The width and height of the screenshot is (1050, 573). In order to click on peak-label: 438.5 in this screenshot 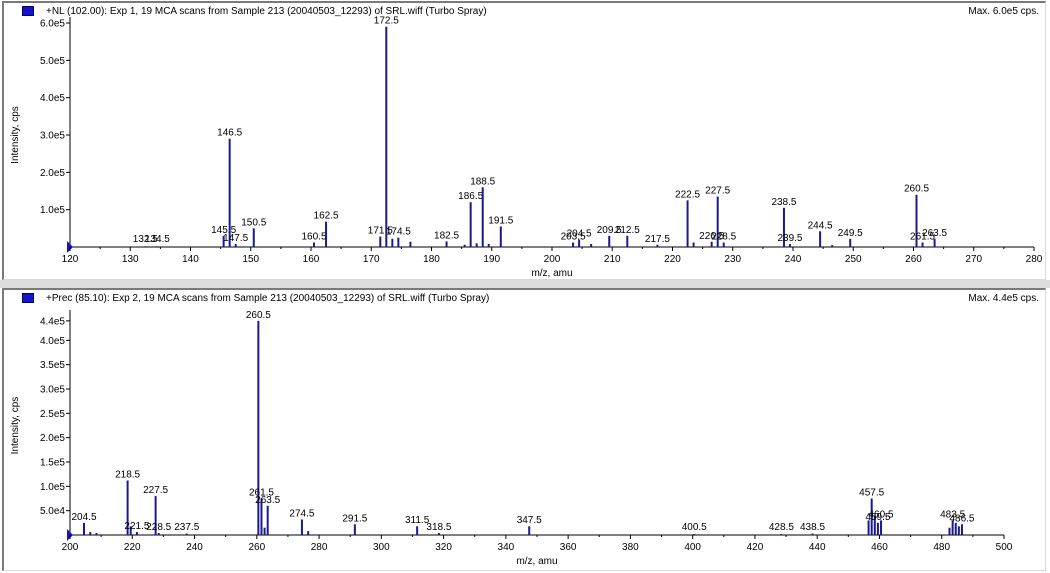, I will do `click(812, 527)`.